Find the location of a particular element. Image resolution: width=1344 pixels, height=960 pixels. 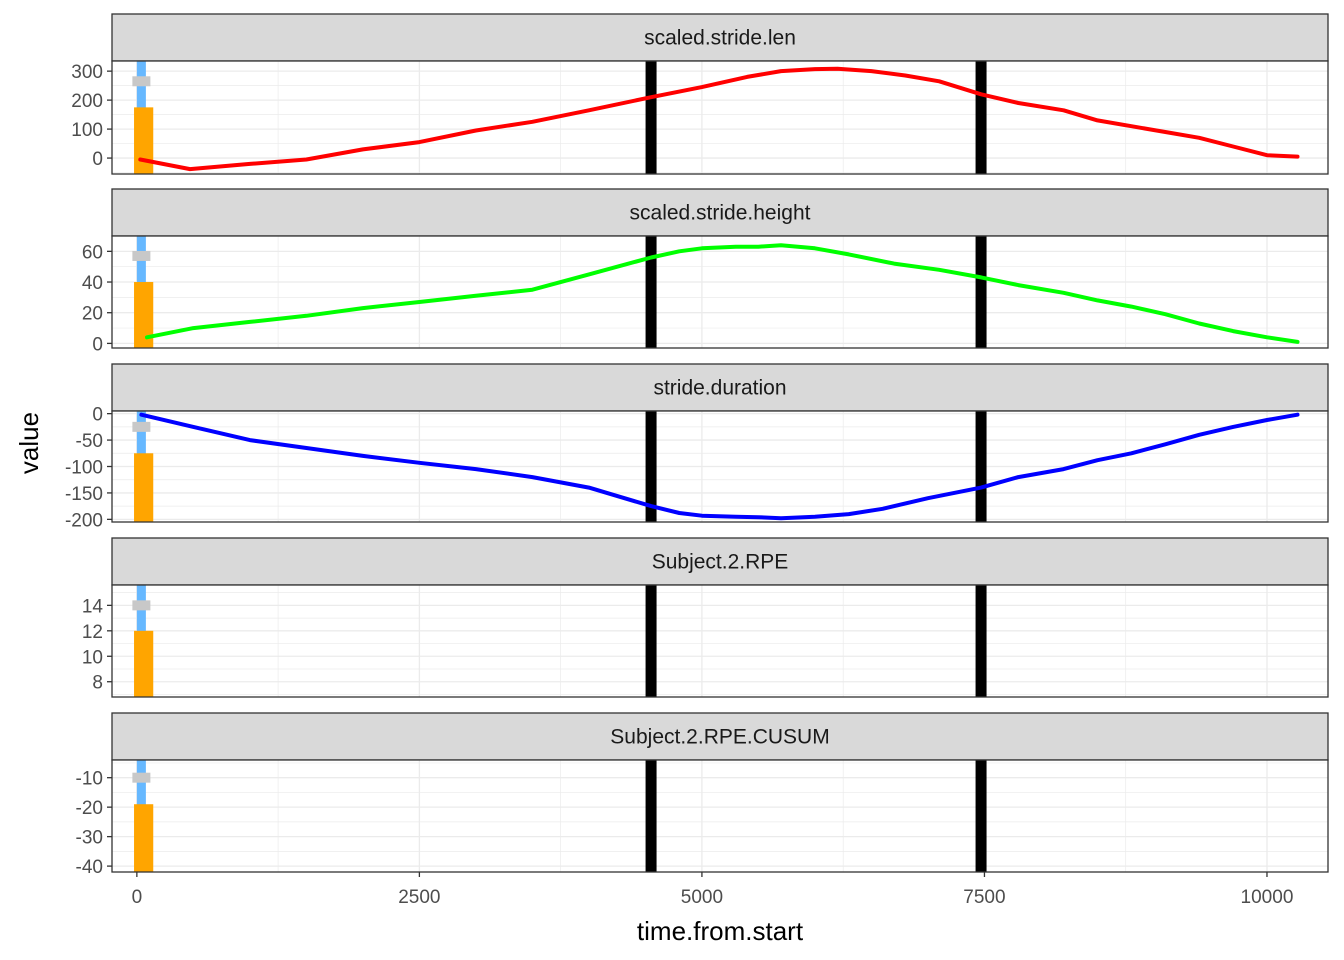

y-tick-label: 100 is located at coordinates (87, 130).